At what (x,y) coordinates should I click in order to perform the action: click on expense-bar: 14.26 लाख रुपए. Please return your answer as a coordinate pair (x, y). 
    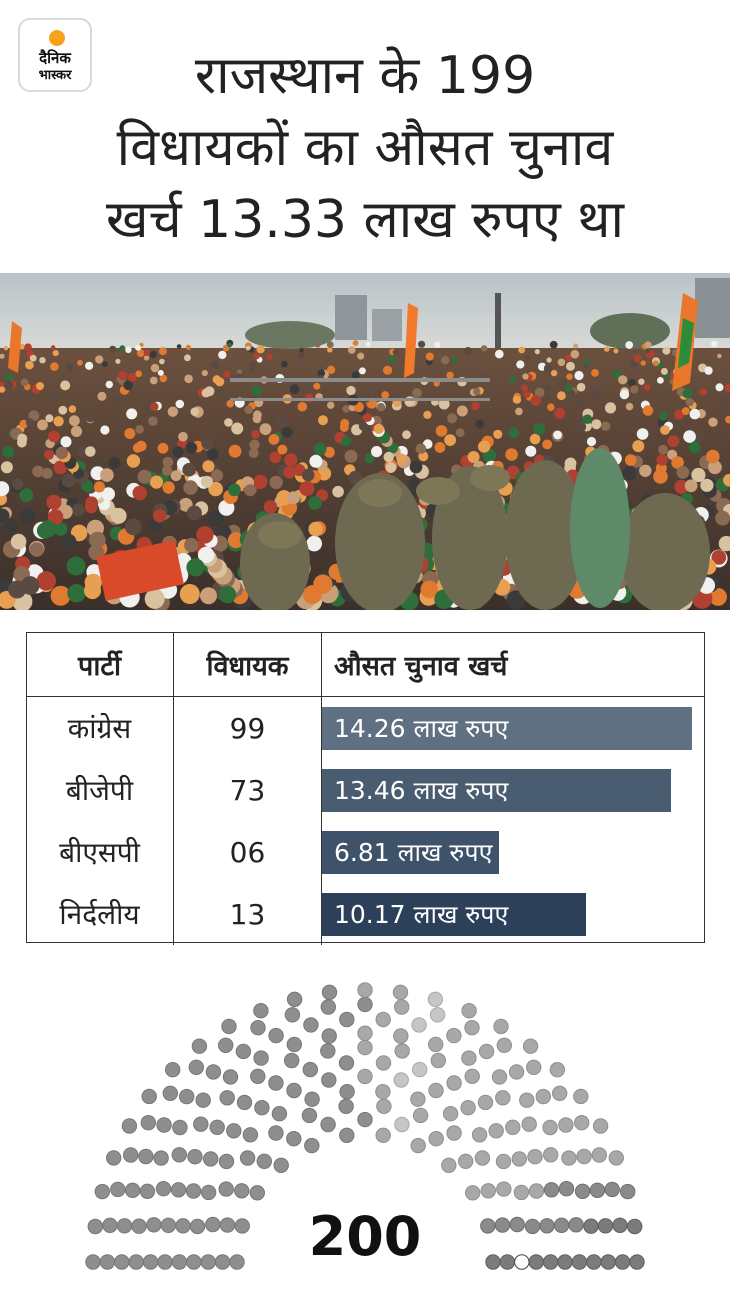
    Looking at the image, I should click on (507, 728).